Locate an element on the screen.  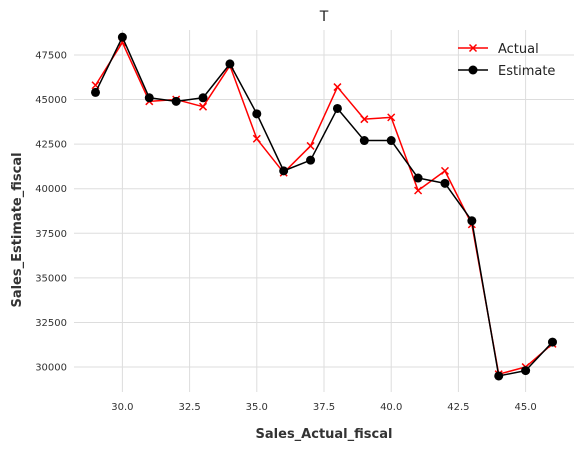
y-tick-label: 32500 is located at coordinates (51, 323).